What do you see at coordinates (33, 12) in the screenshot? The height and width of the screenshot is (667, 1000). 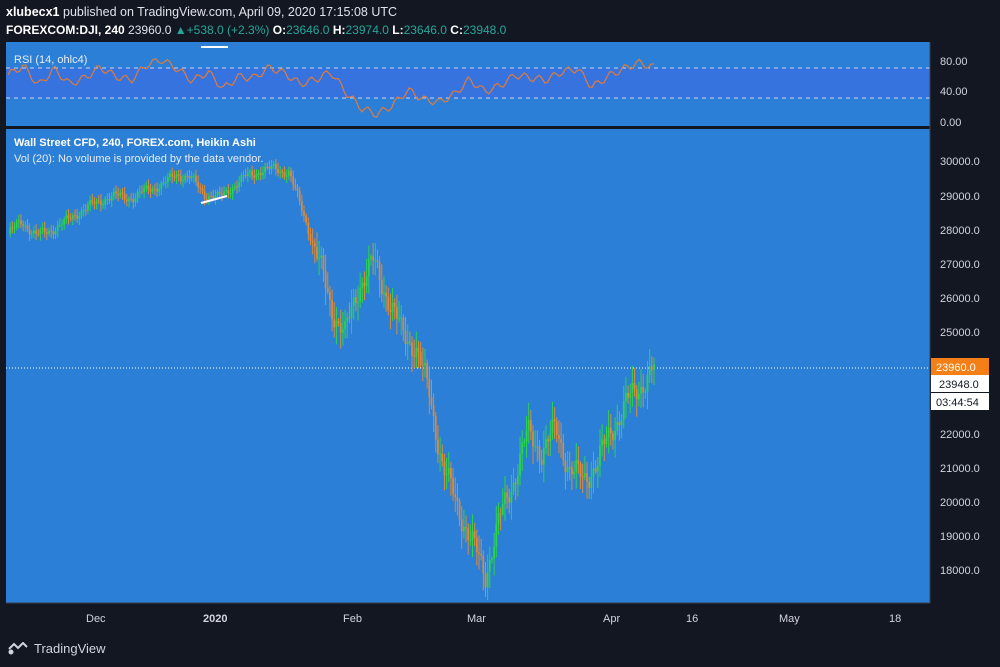 I see `username: xlubecx1` at bounding box center [33, 12].